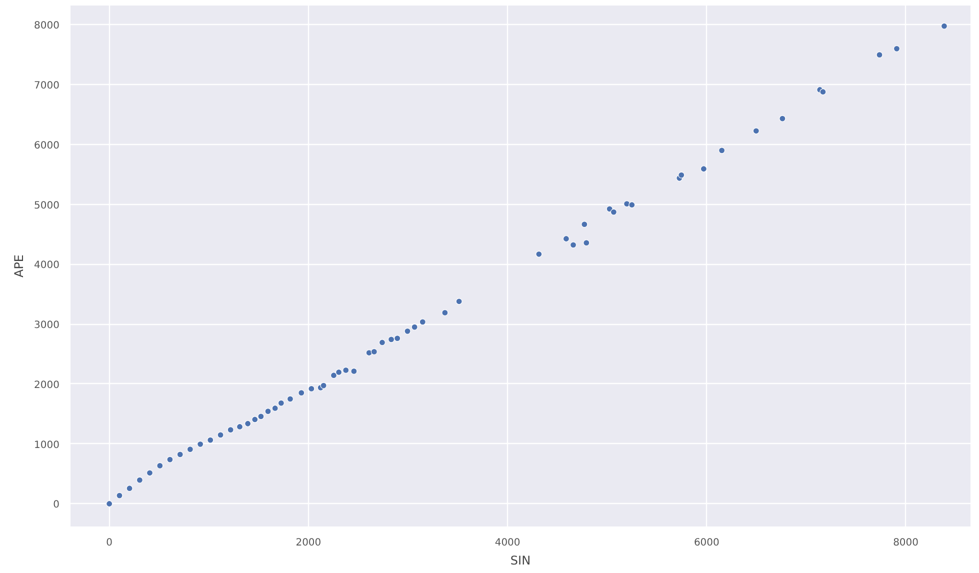  What do you see at coordinates (309, 543) in the screenshot?
I see `x-tick-label: 2000` at bounding box center [309, 543].